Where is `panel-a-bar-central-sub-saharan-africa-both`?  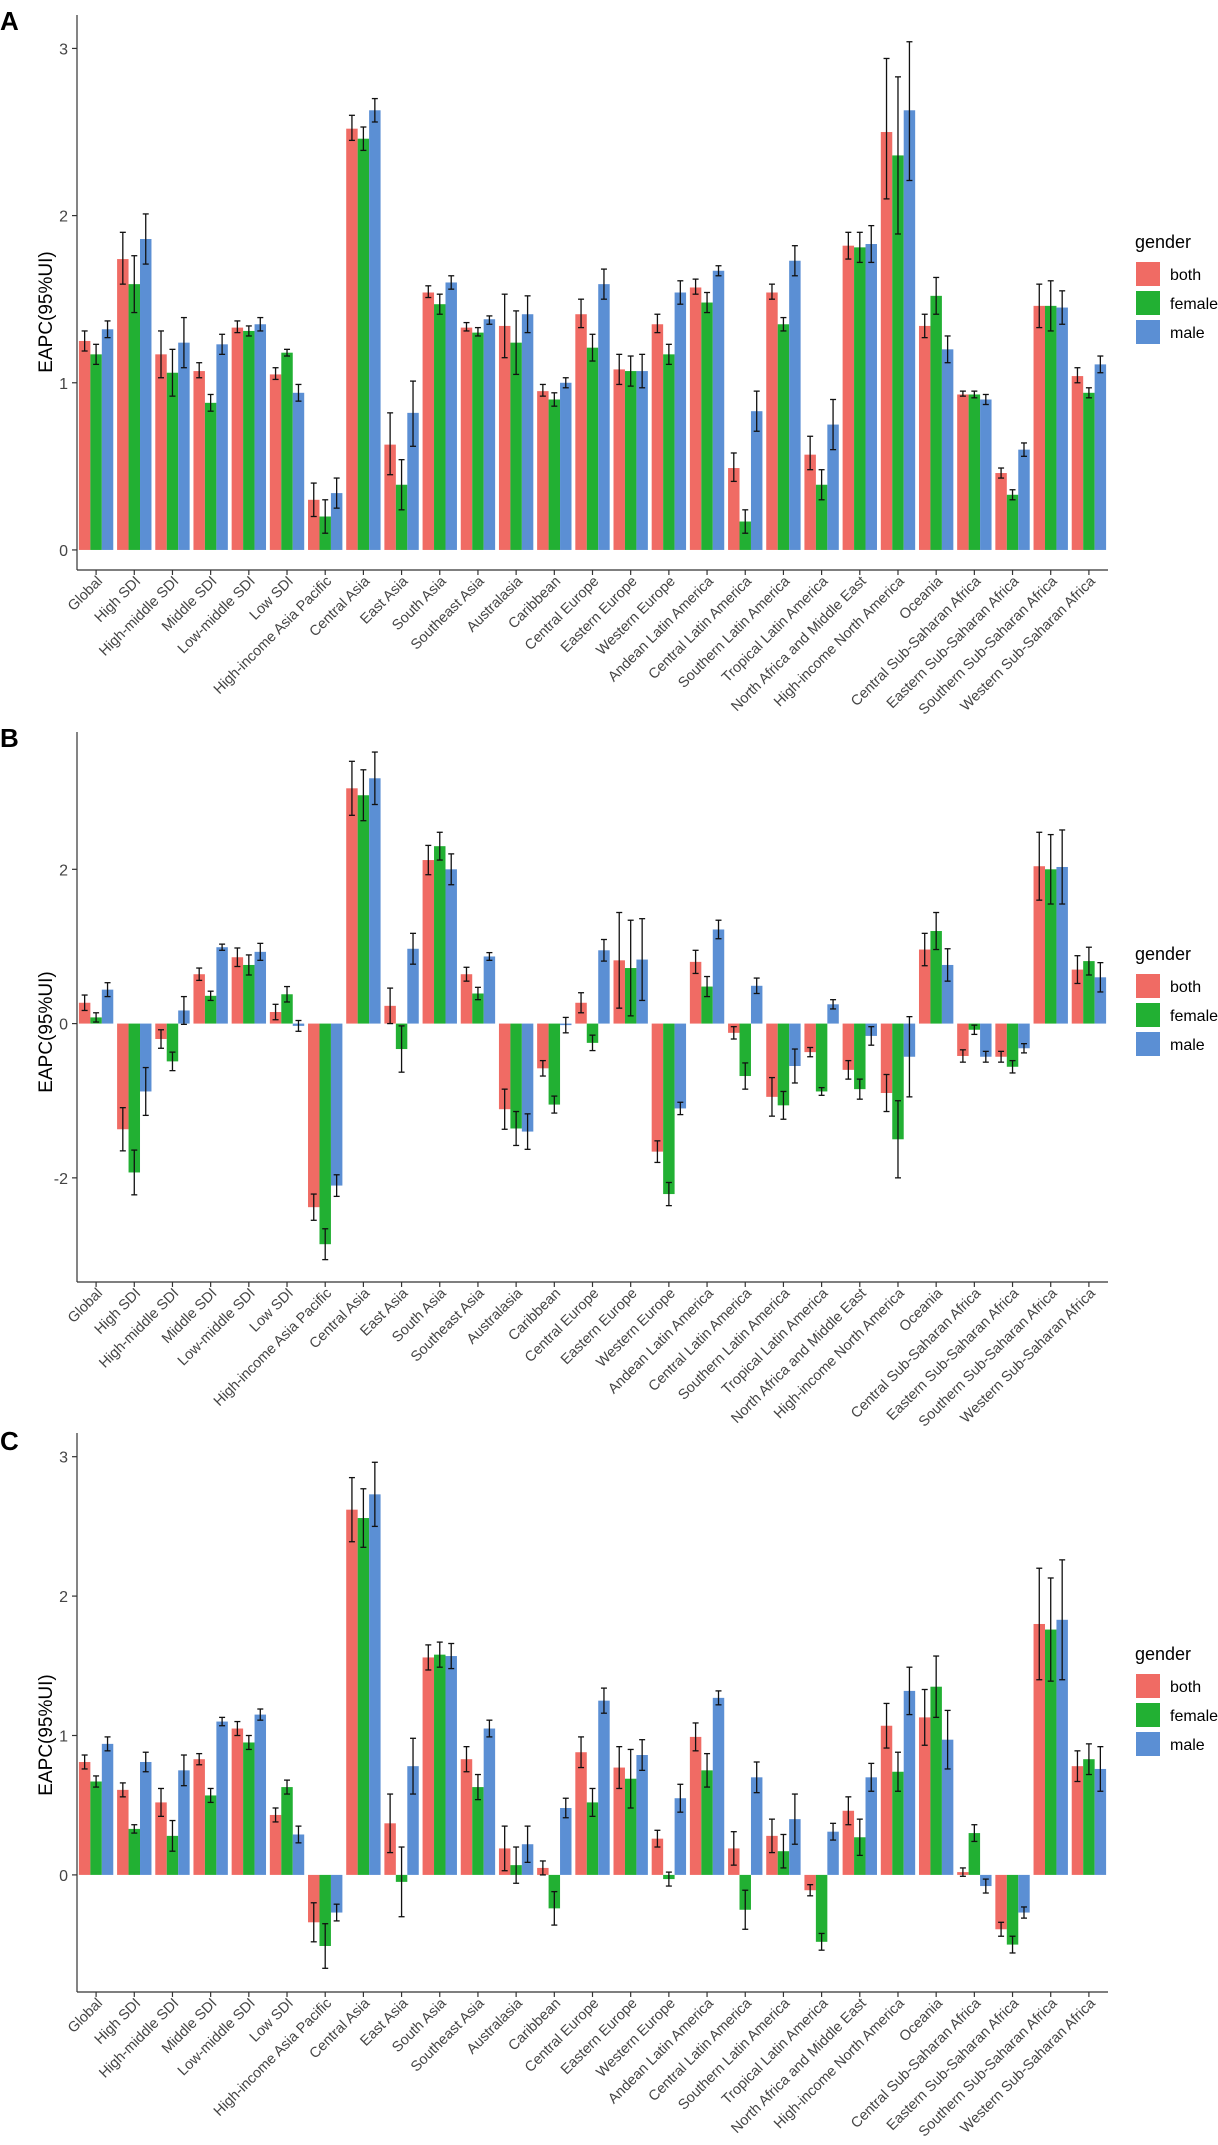 panel-a-bar-central-sub-saharan-africa-both is located at coordinates (963, 472).